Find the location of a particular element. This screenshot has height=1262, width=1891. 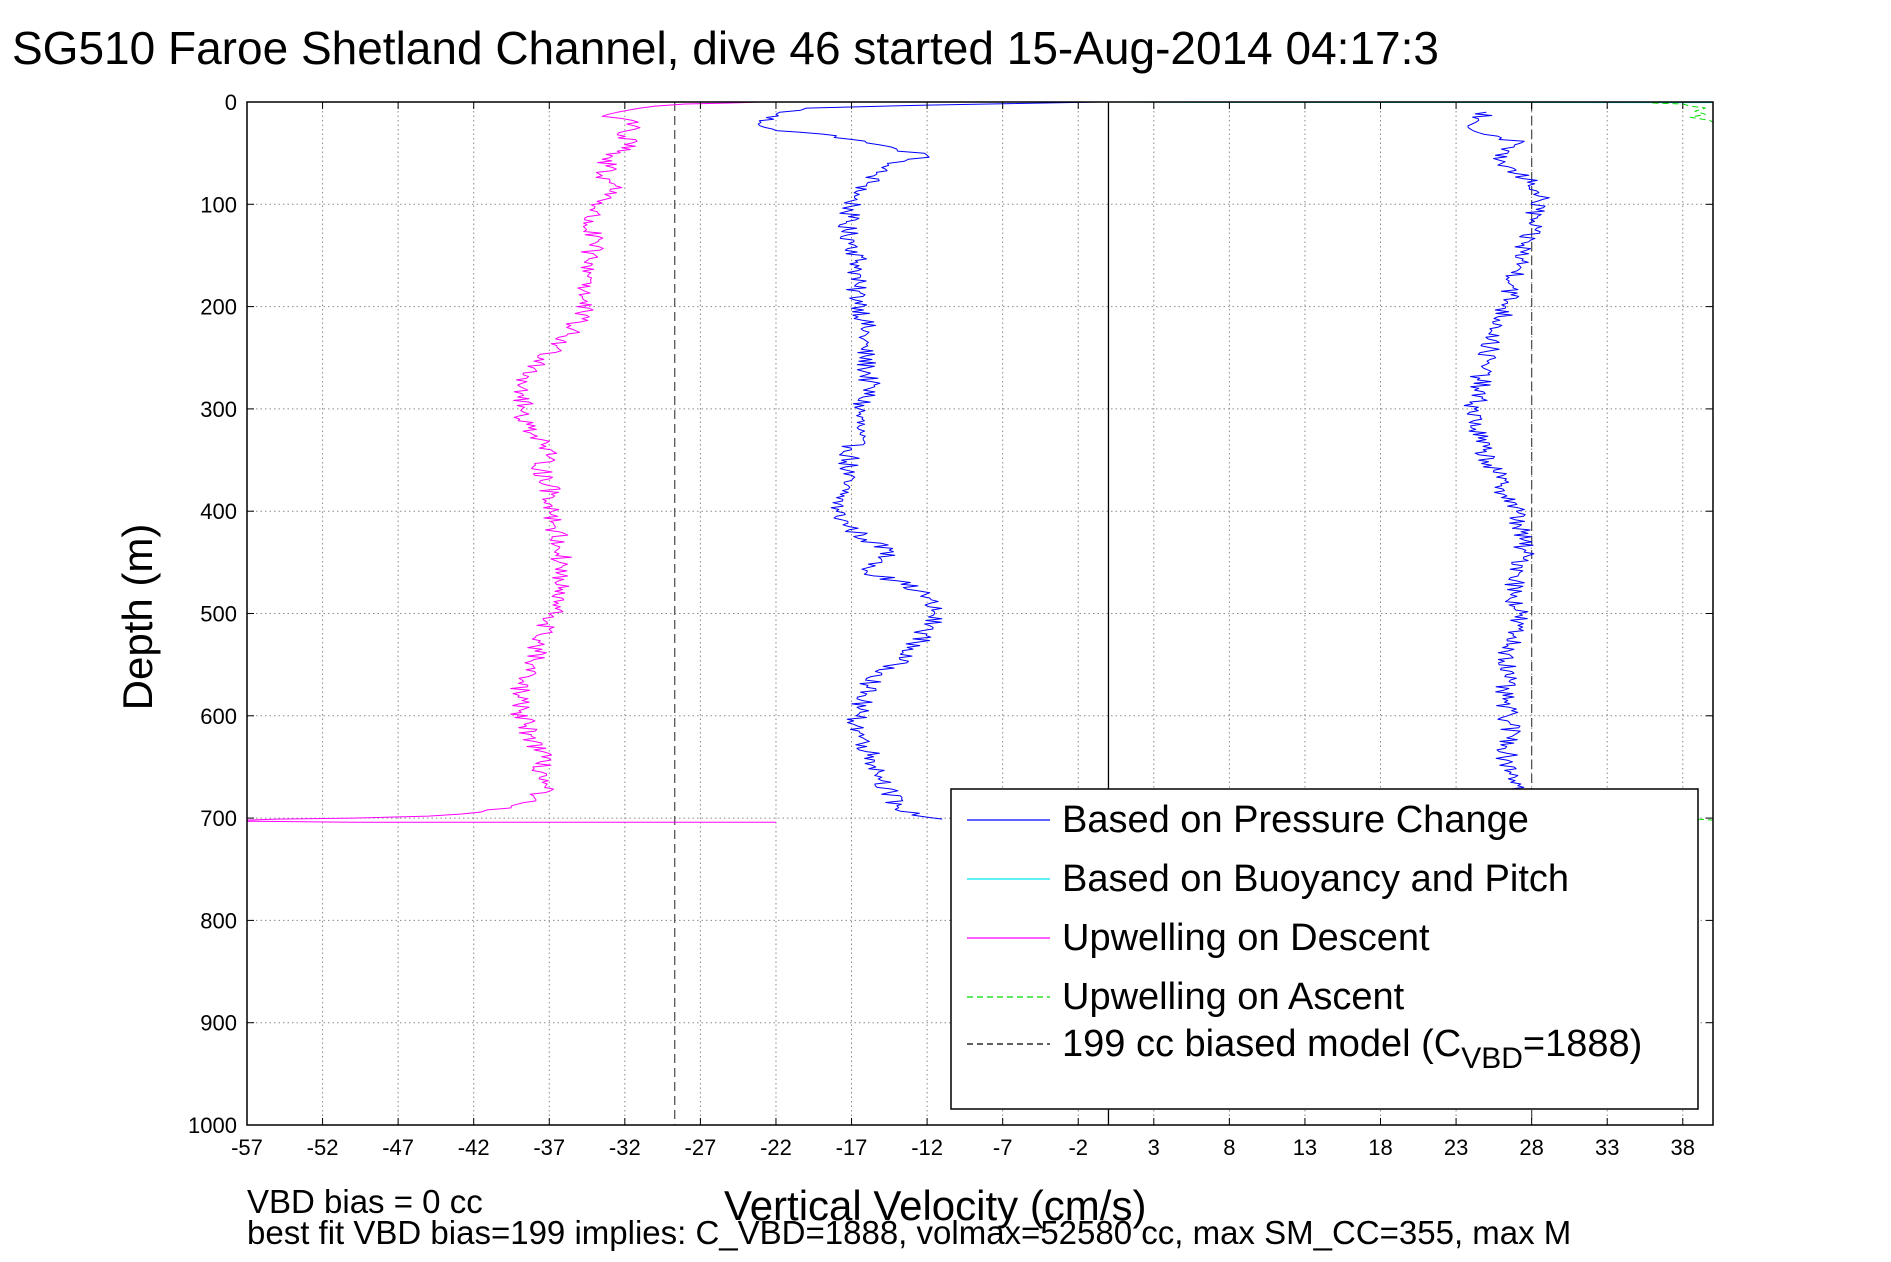

x-tick-label: 8 is located at coordinates (1229, 1147).